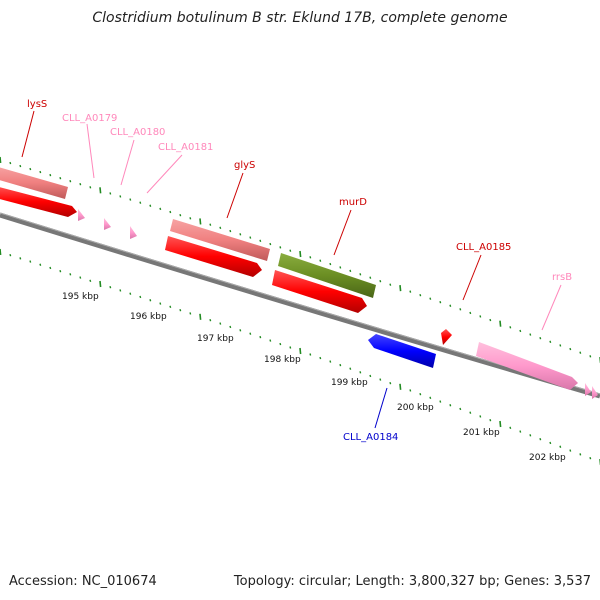  What do you see at coordinates (483, 247) in the screenshot?
I see `label-CLL_A0185: CLL_A0185` at bounding box center [483, 247].